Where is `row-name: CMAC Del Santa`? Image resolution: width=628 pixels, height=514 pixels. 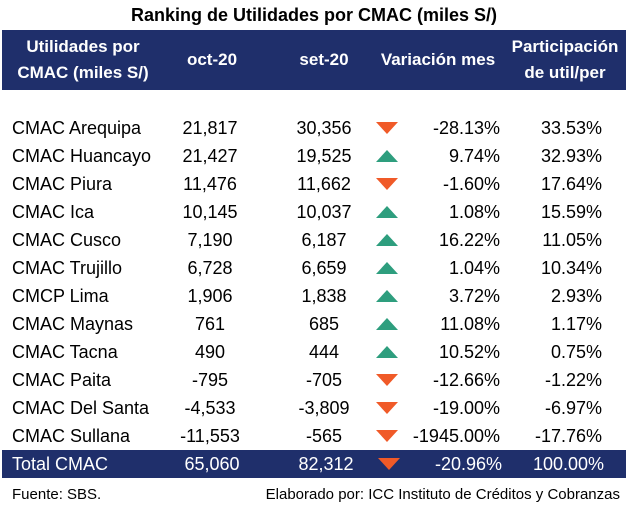 row-name: CMAC Del Santa is located at coordinates (81, 408).